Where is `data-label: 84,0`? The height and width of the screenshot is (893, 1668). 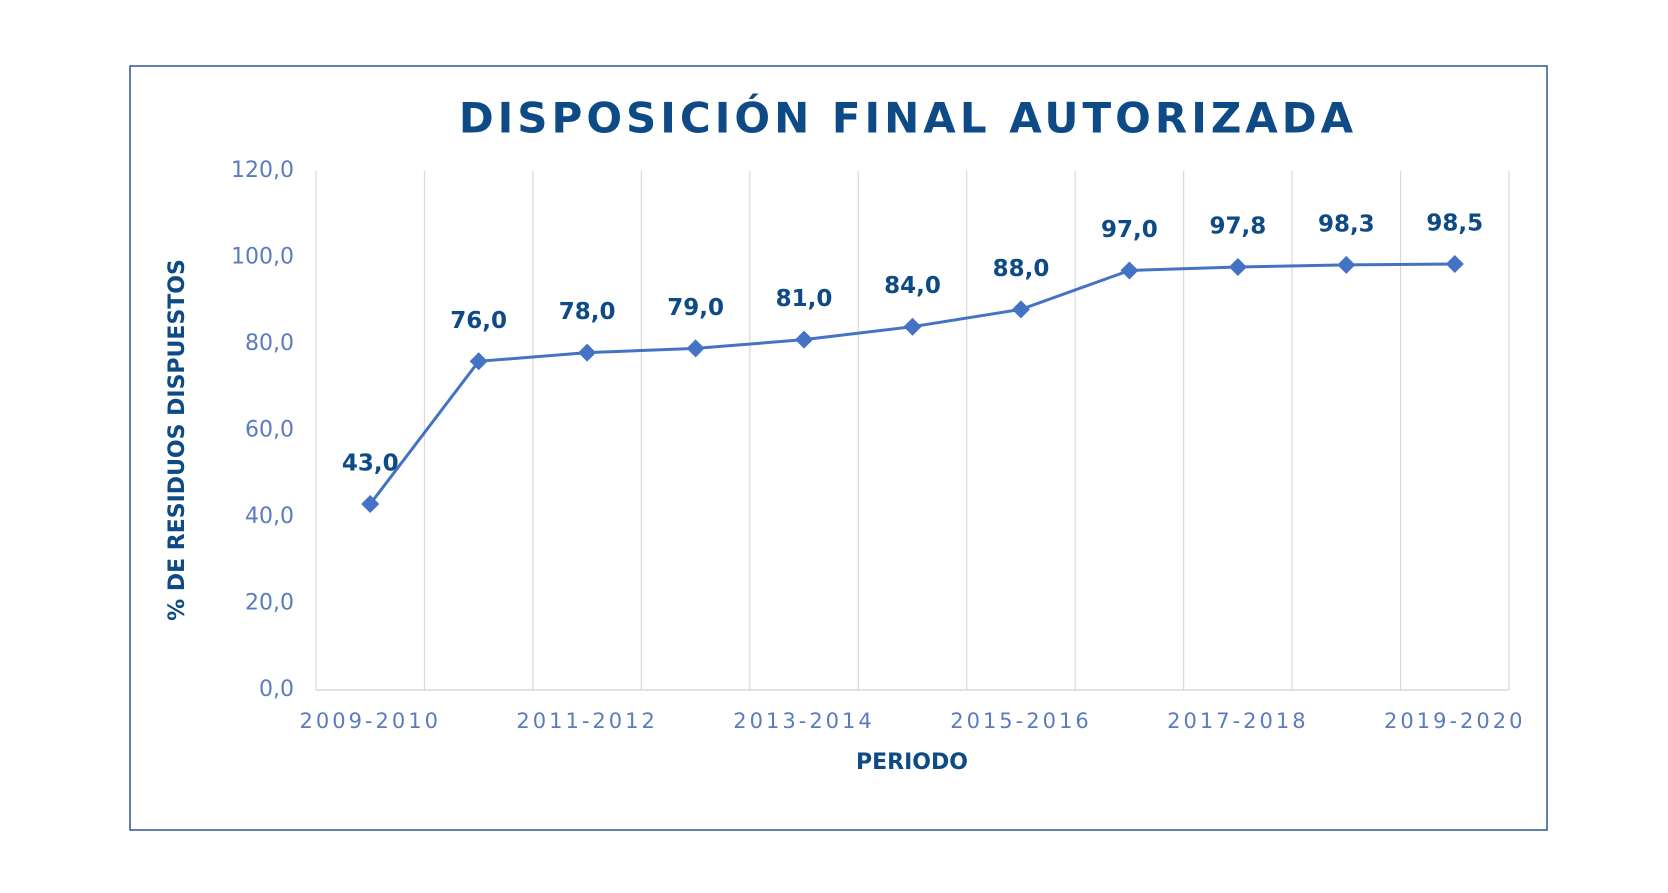 data-label: 84,0 is located at coordinates (912, 286).